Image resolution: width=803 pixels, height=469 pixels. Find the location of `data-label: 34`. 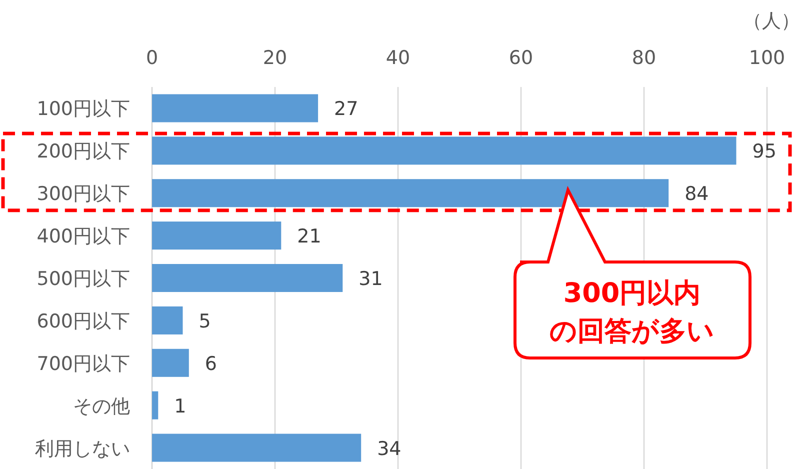

data-label: 34 is located at coordinates (389, 449).